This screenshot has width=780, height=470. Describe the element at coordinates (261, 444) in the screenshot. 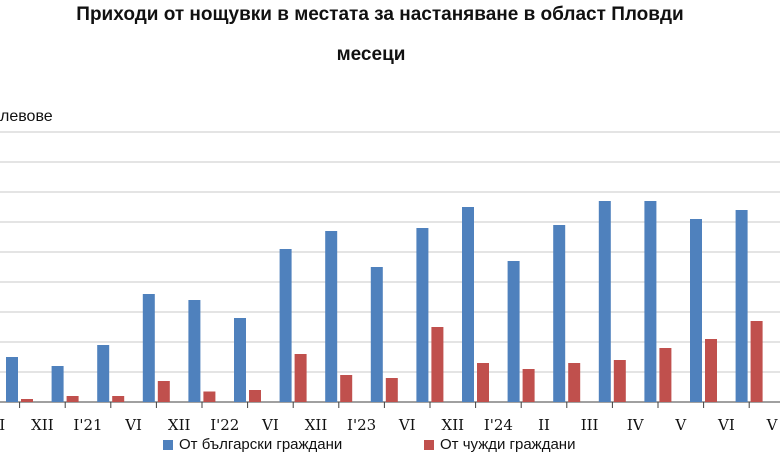

I see `legend-label-bulgarian: От български граждани` at that location.